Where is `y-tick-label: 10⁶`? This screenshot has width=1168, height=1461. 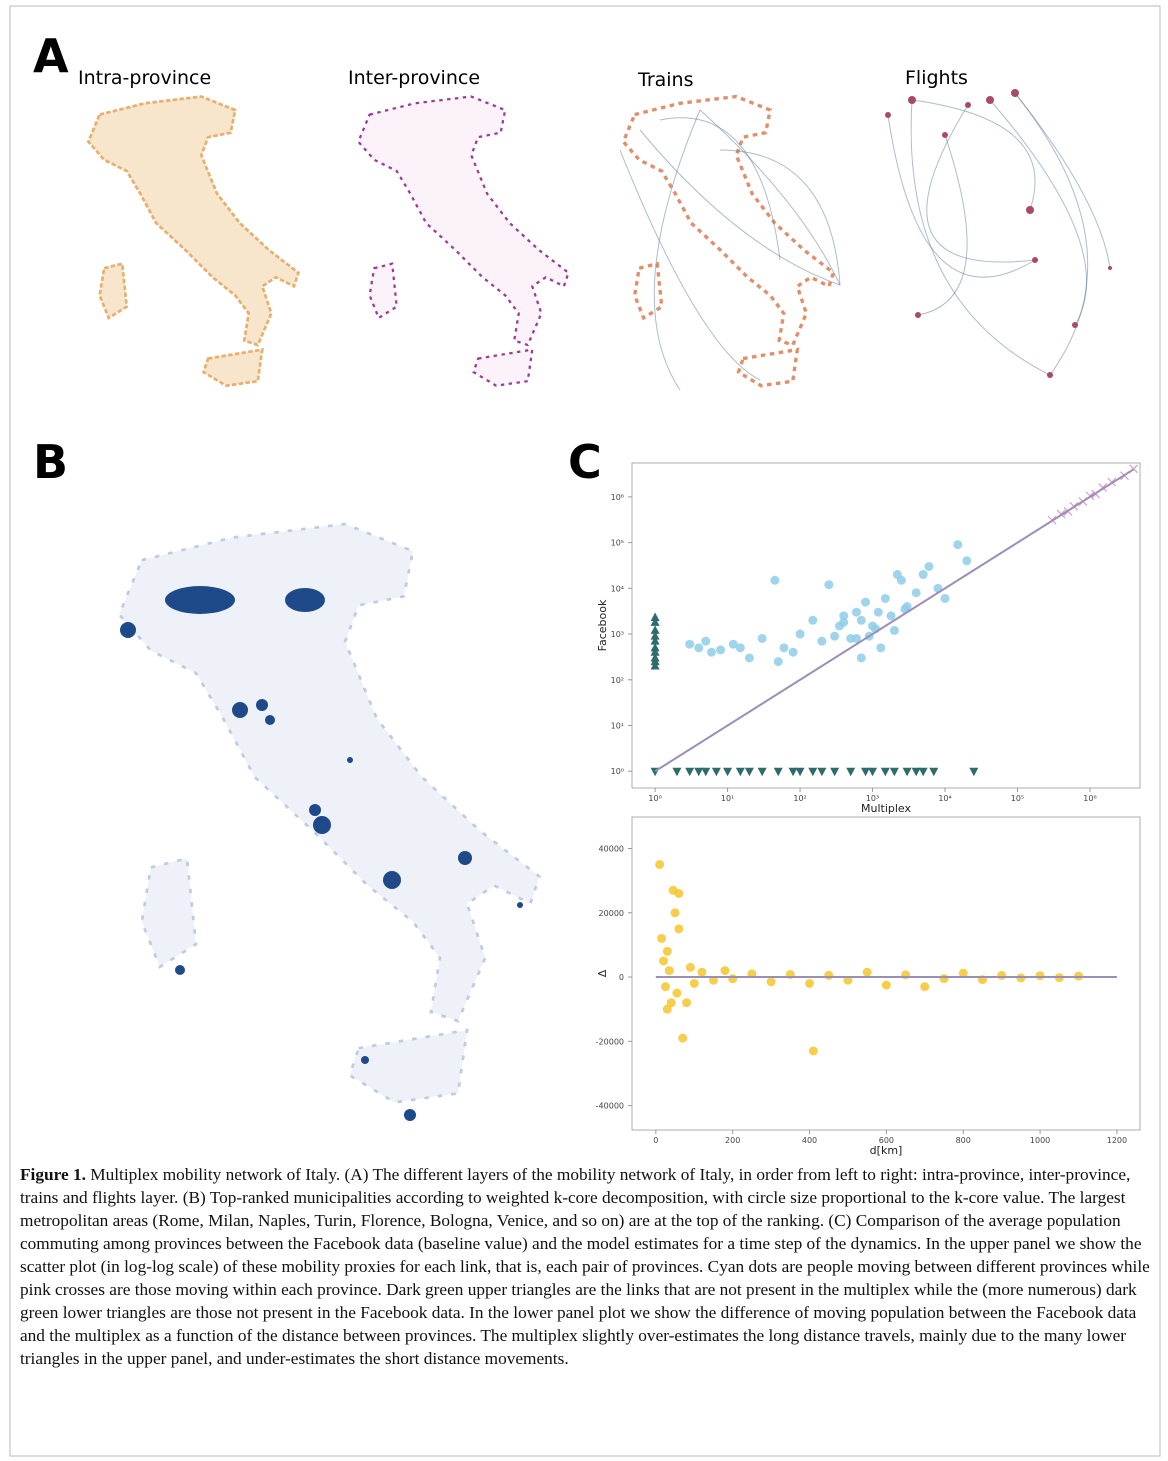 y-tick-label: 10⁶ is located at coordinates (617, 497).